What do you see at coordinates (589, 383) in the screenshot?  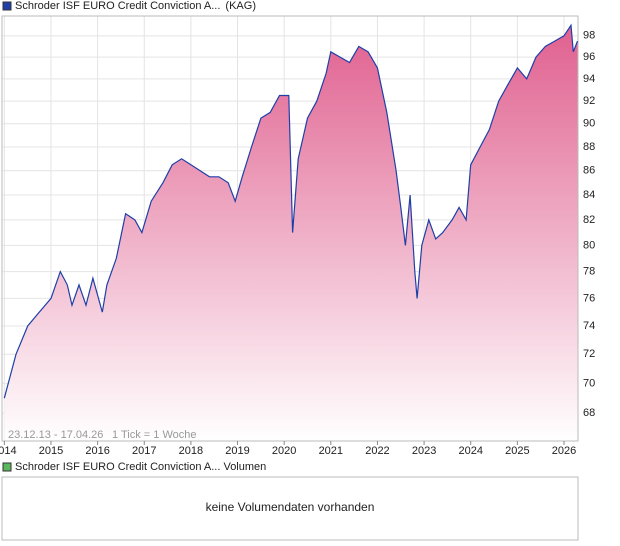 I see `y-tick-label: 70` at bounding box center [589, 383].